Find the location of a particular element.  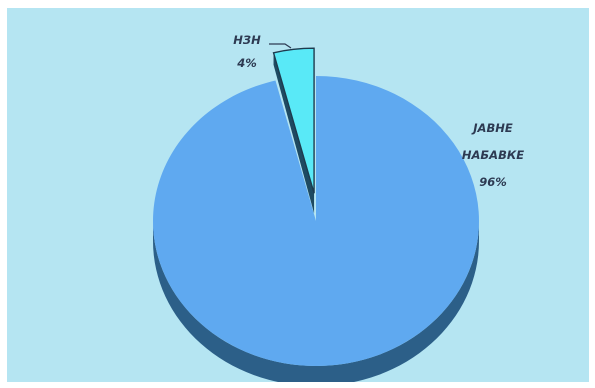

nzn-side is located at coordinates (294, 133).